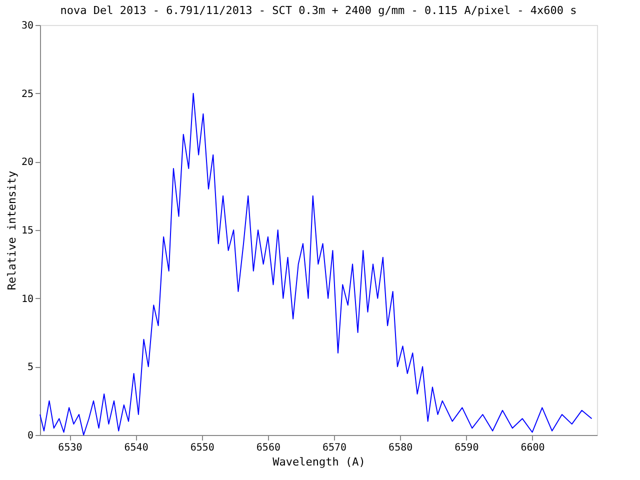  What do you see at coordinates (400, 448) in the screenshot?
I see `x-tick-label: 6580` at bounding box center [400, 448].